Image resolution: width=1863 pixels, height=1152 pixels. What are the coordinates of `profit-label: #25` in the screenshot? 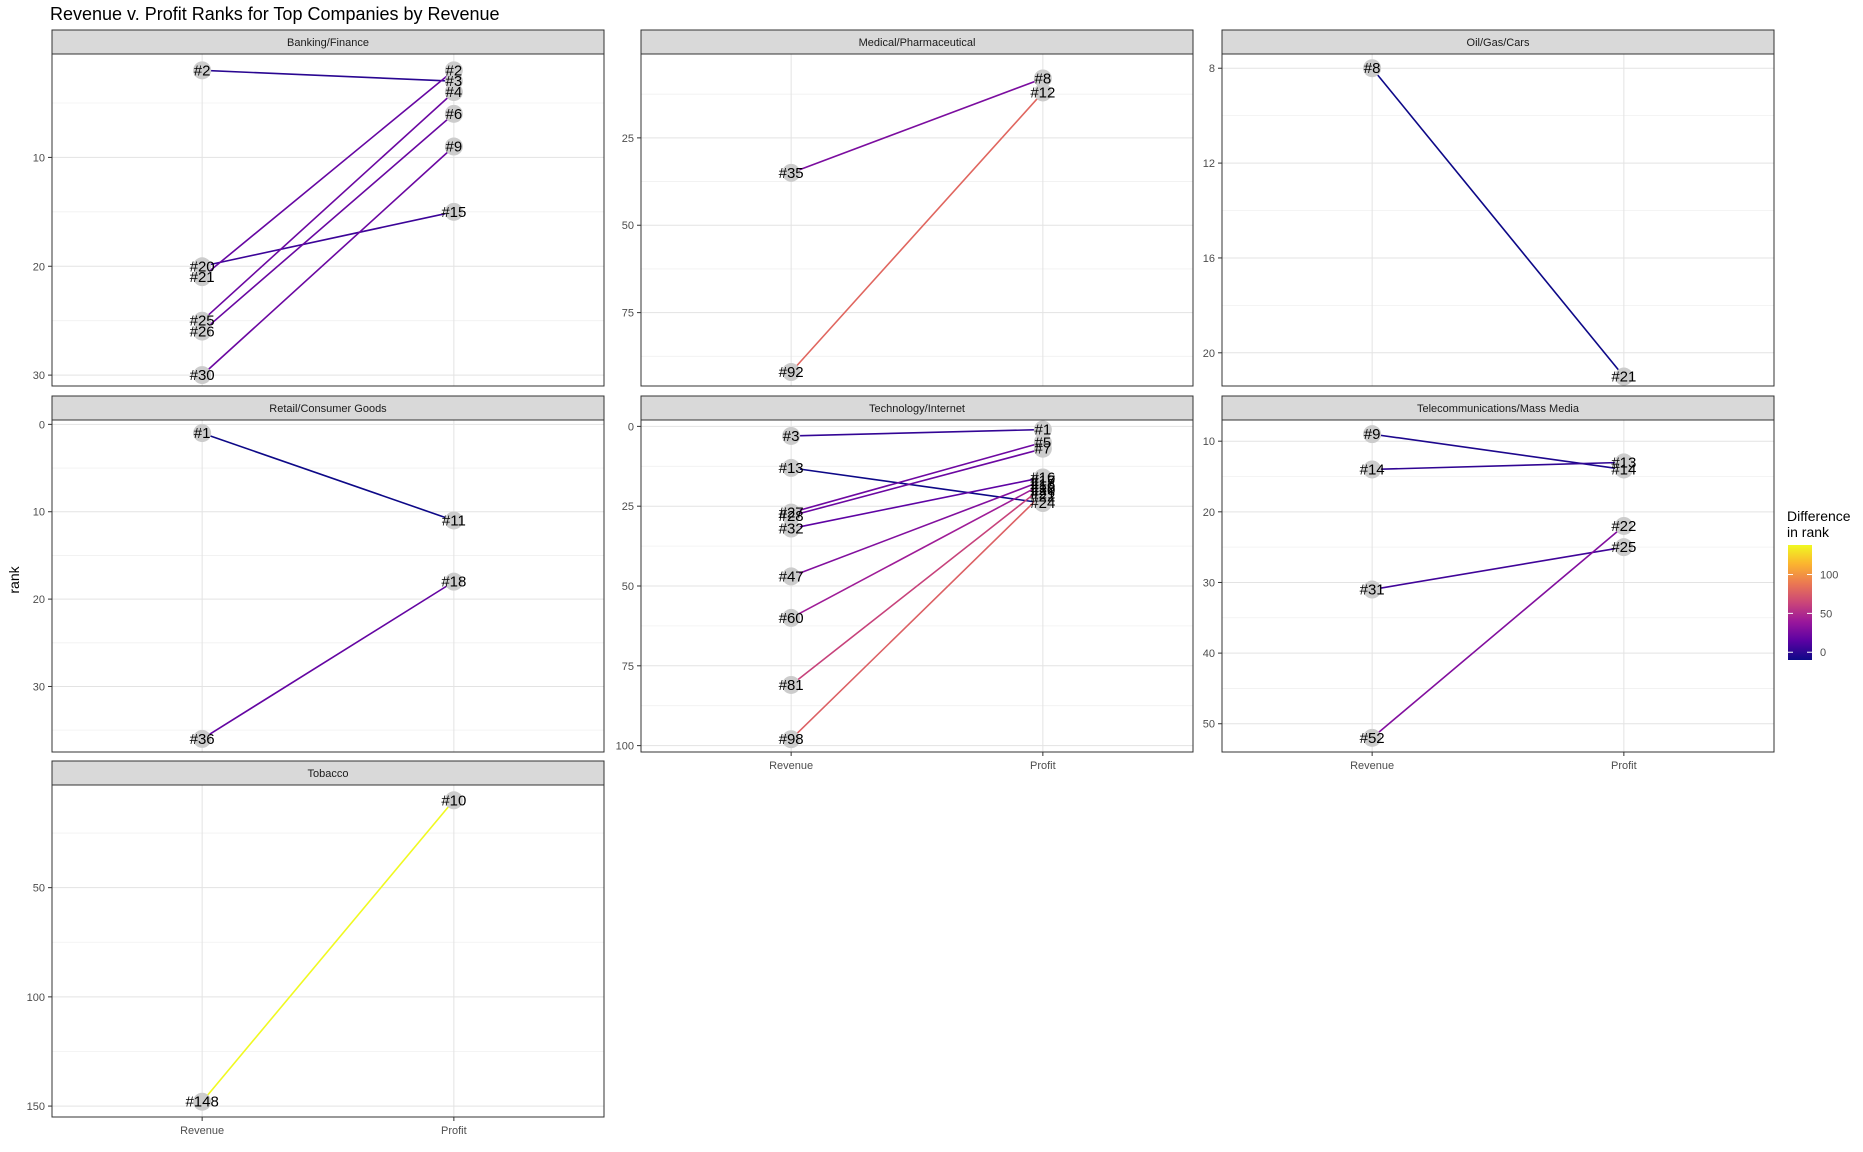 It's located at (1623, 547).